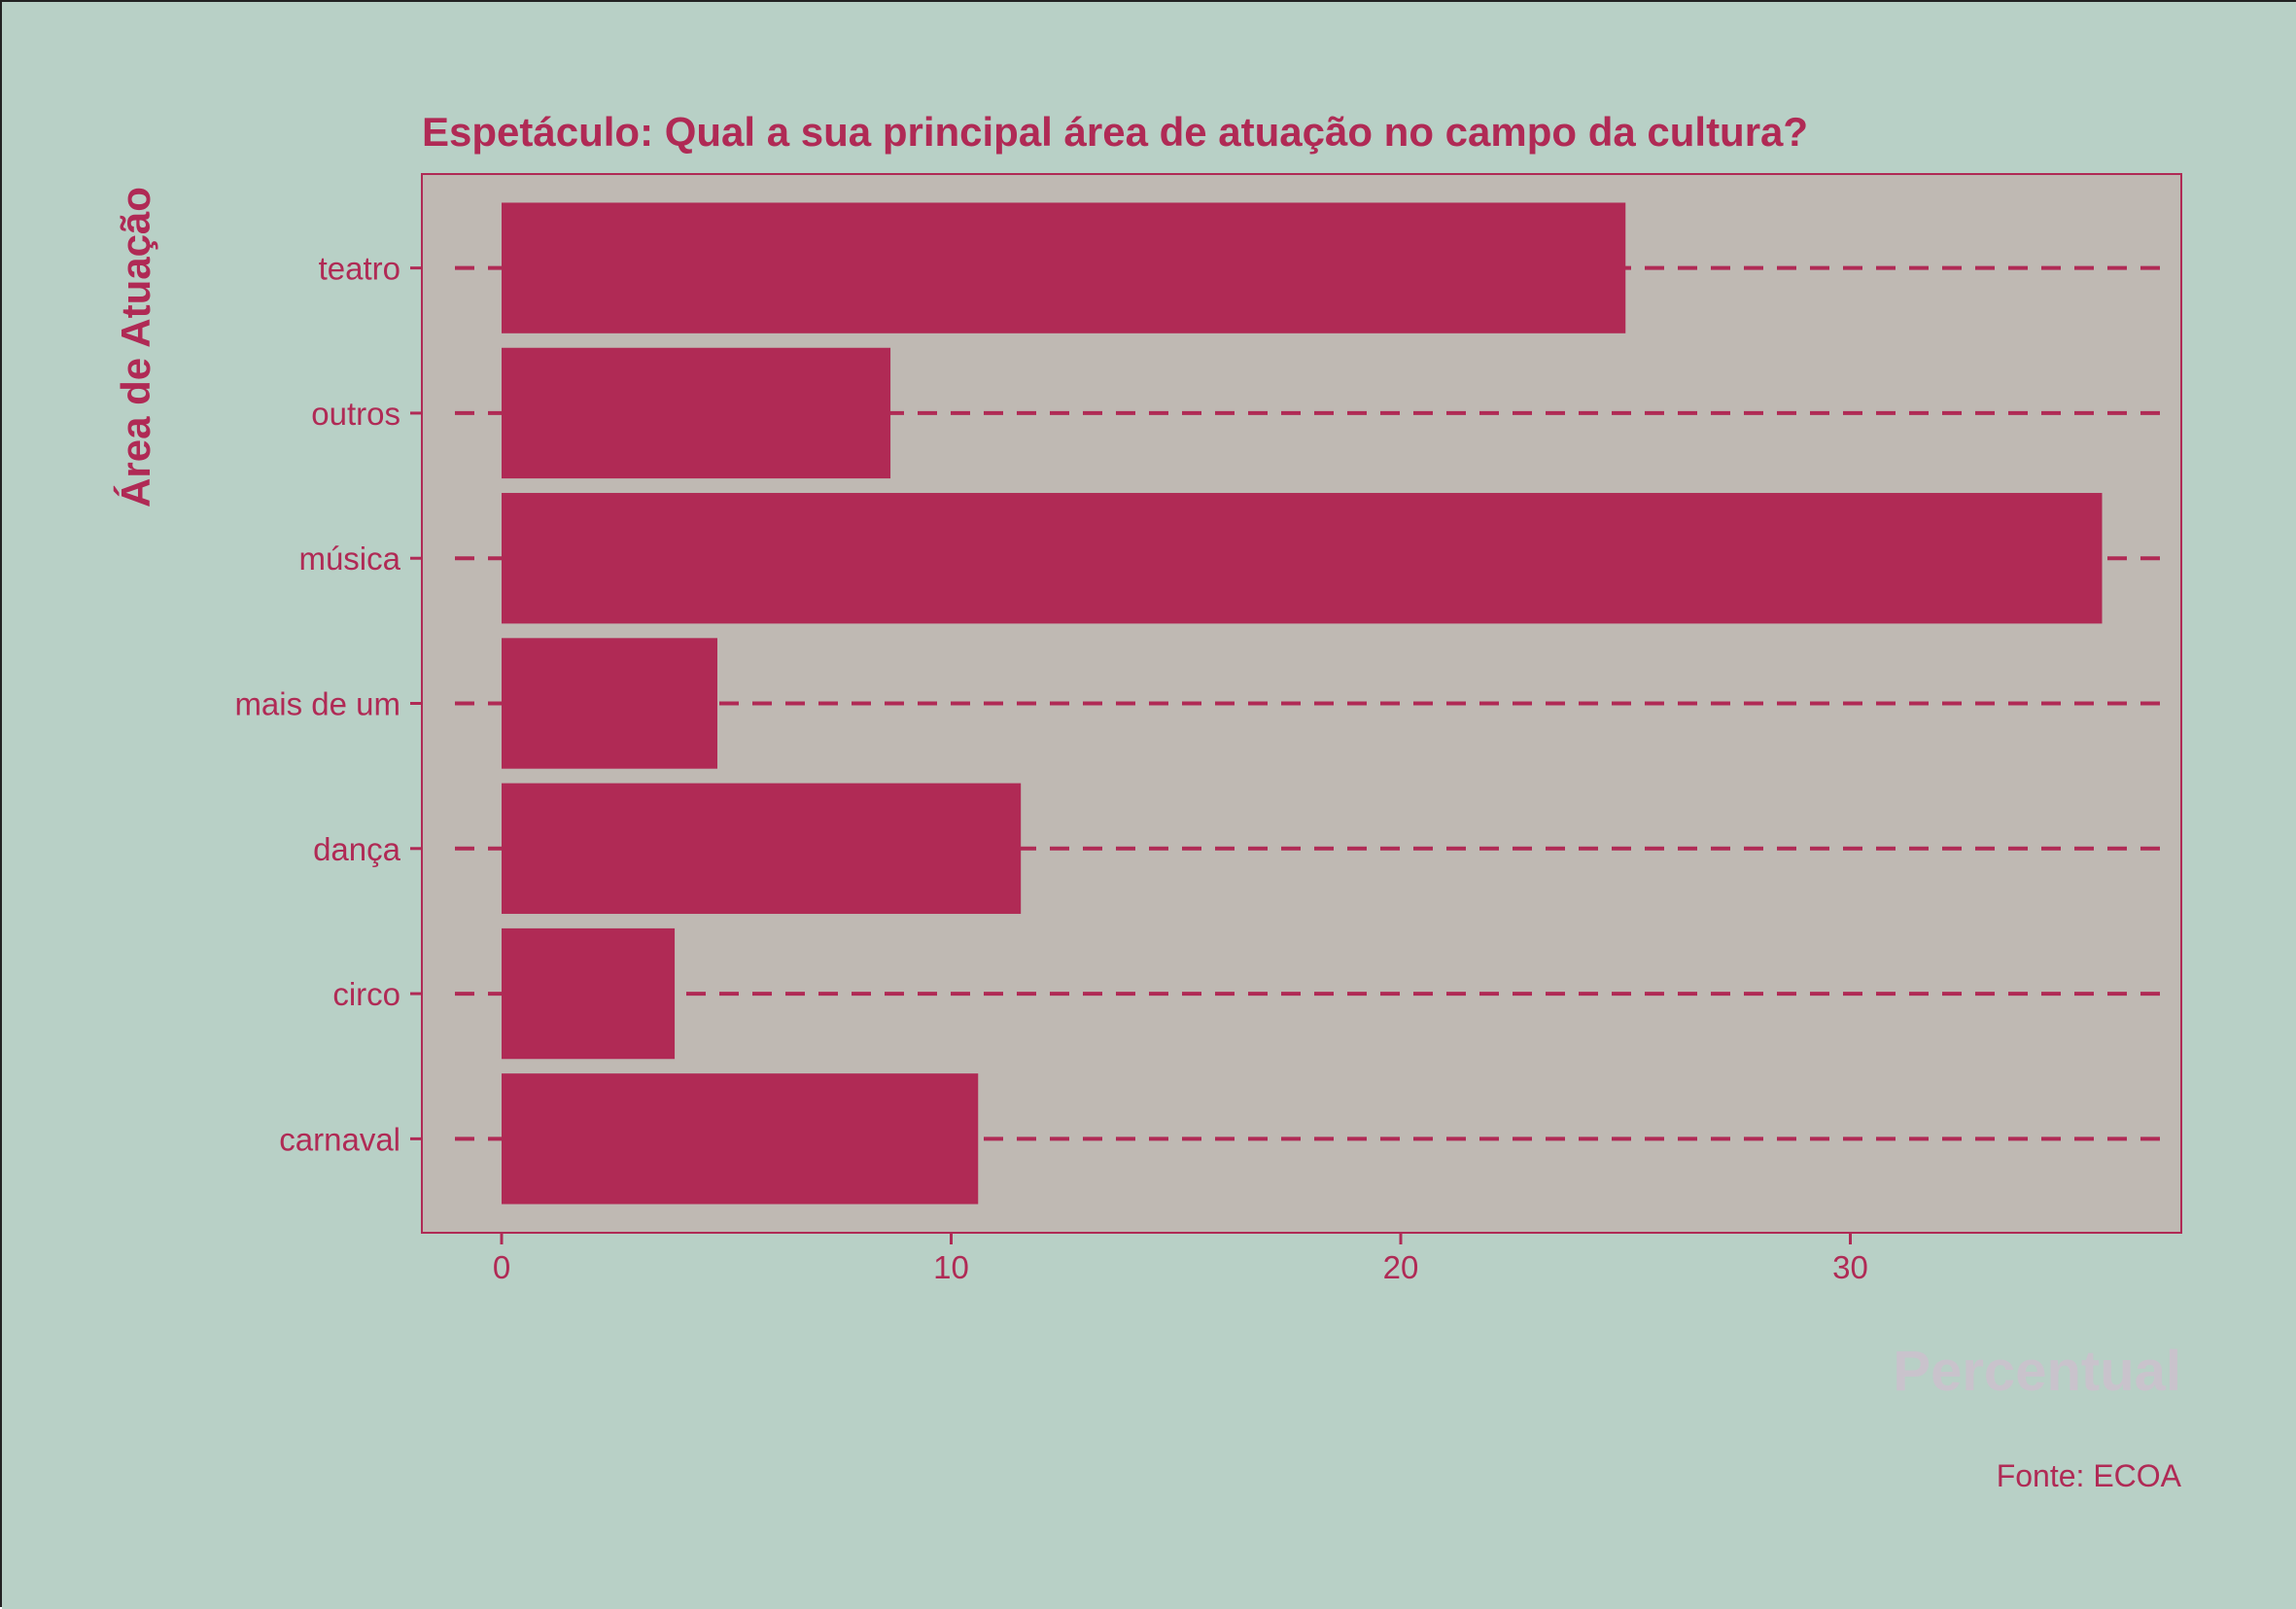 The height and width of the screenshot is (1609, 2296). Describe the element at coordinates (1401, 1267) in the screenshot. I see `x-tick-label-20: 20` at that location.